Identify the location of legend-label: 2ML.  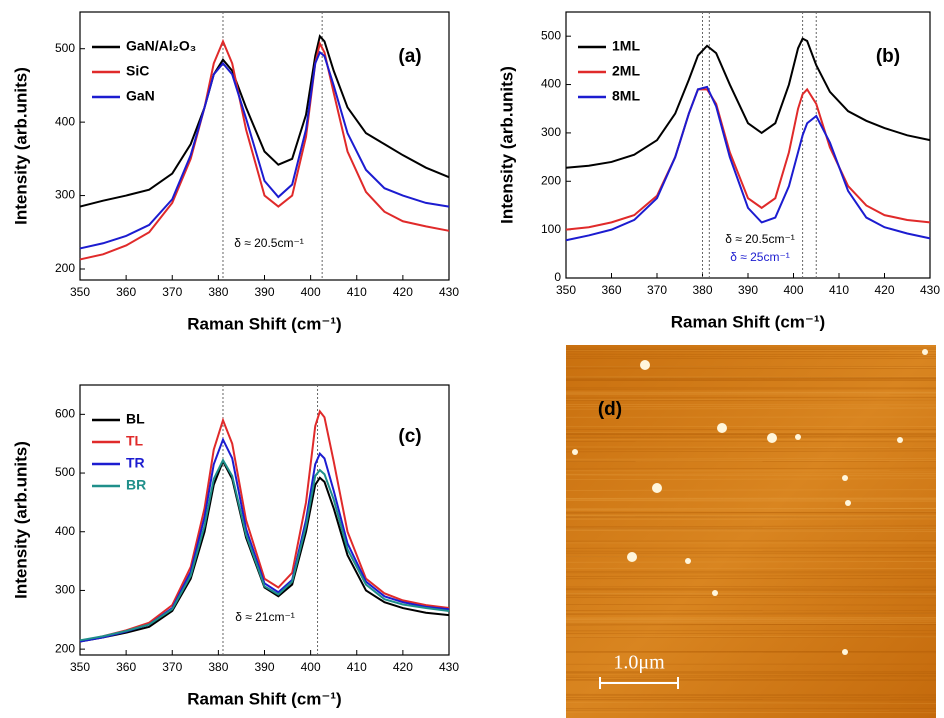
(626, 71).